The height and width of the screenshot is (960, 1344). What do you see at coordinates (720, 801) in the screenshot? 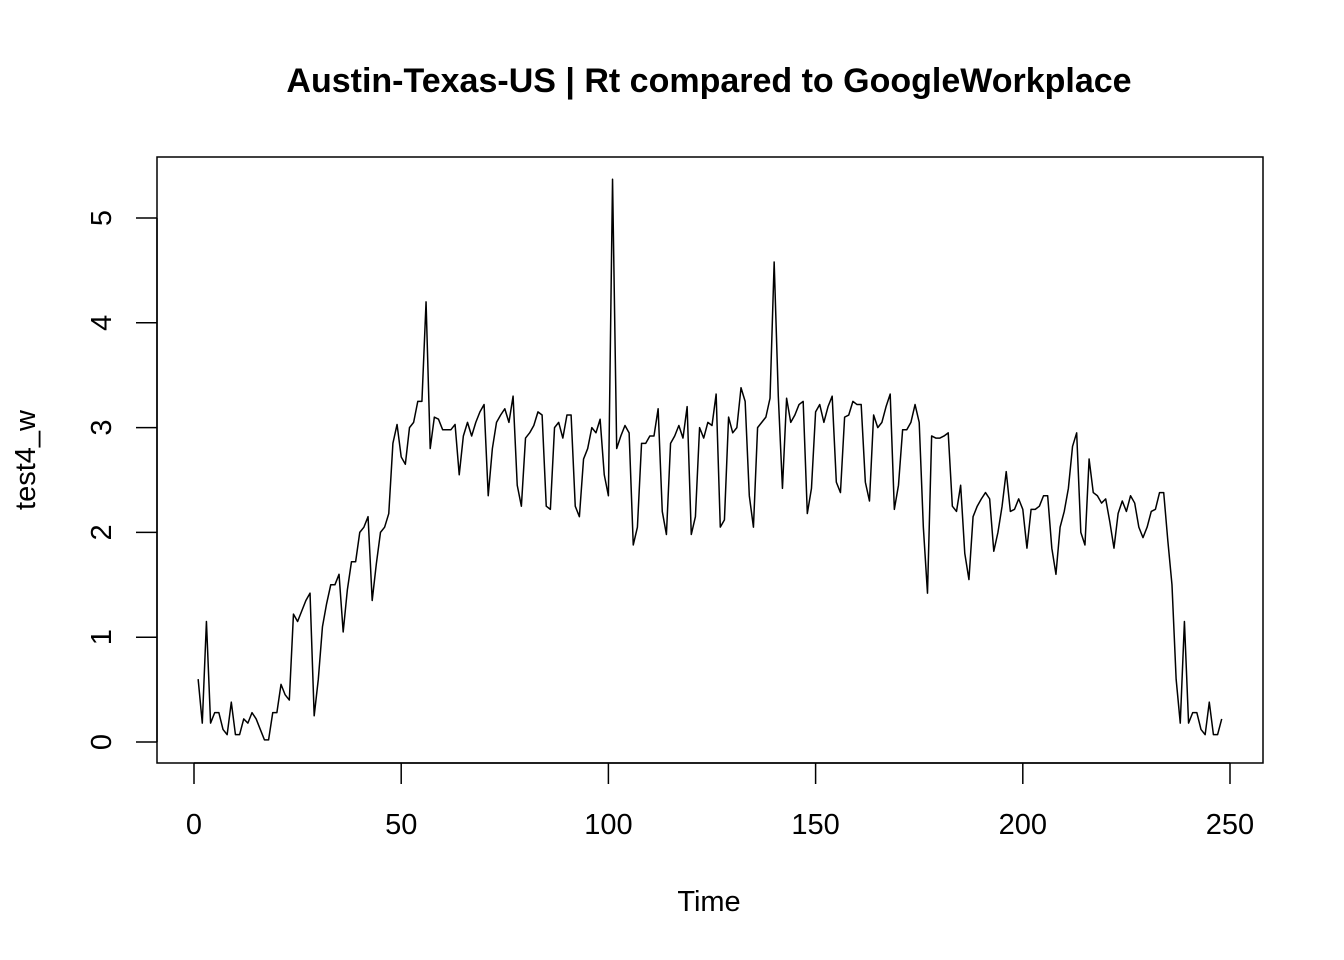
I see `x-axis: 0 50 100 150 200 250` at bounding box center [720, 801].